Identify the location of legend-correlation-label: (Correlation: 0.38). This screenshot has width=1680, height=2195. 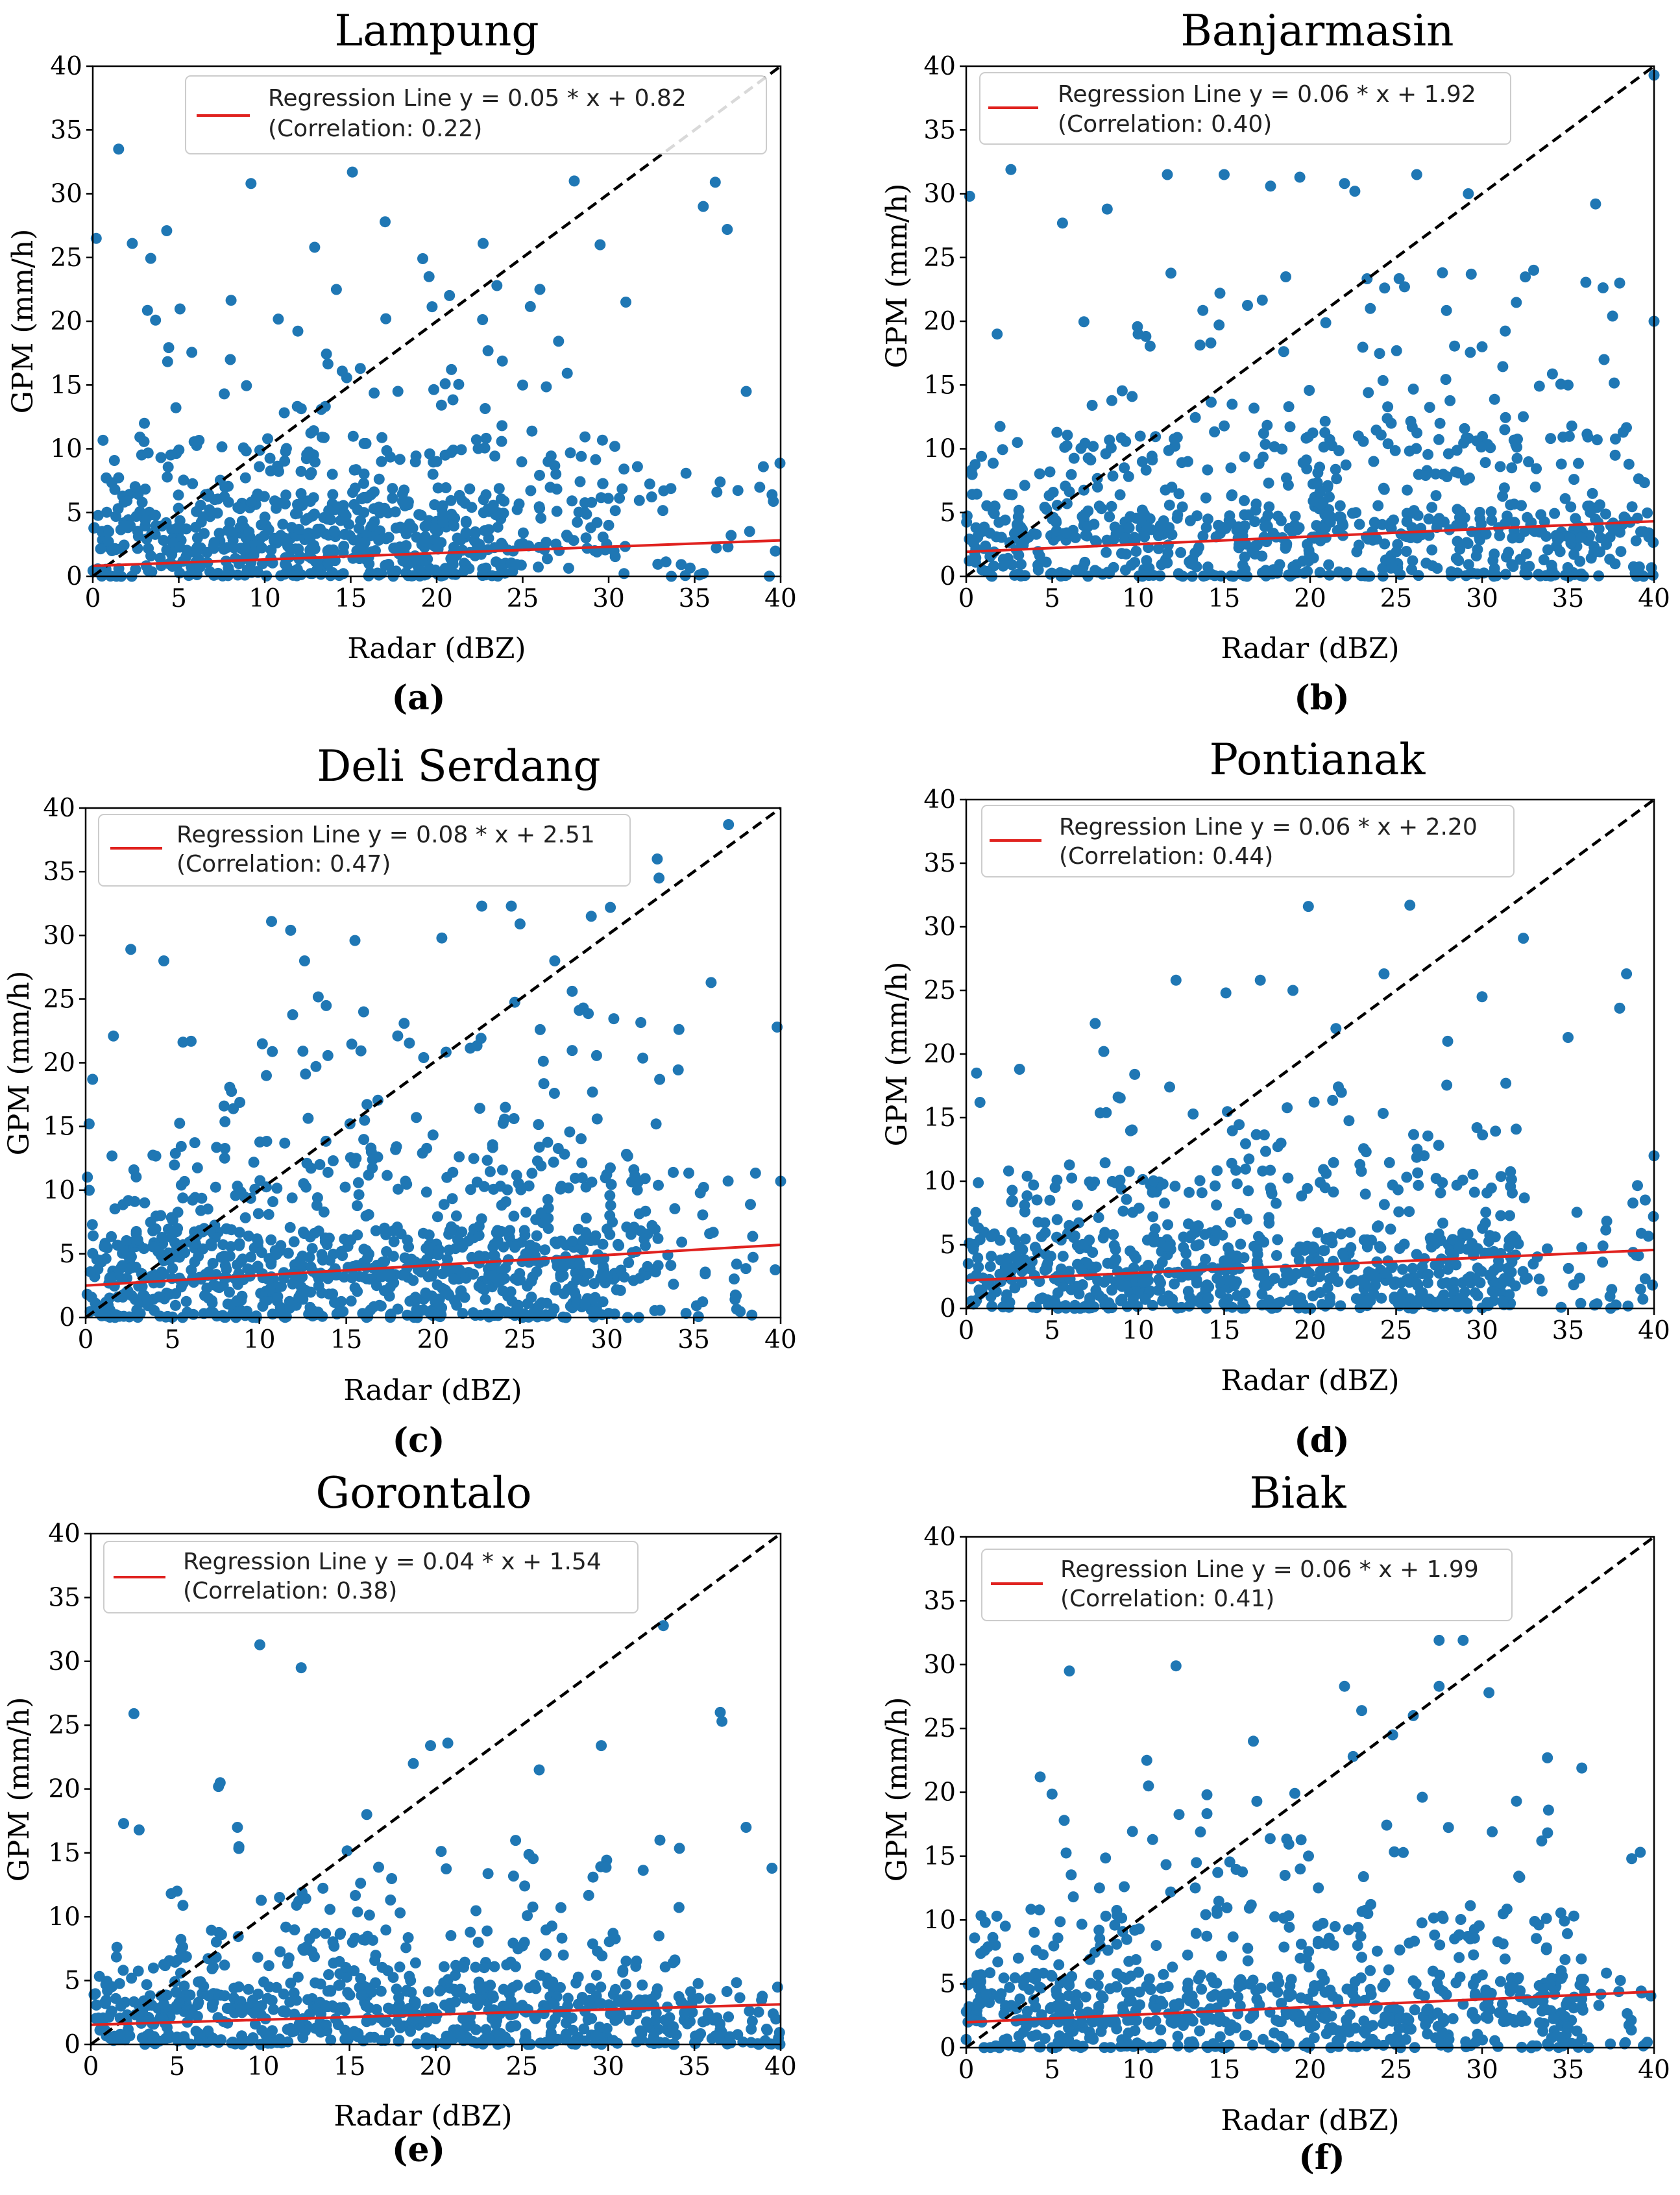
(290, 1591).